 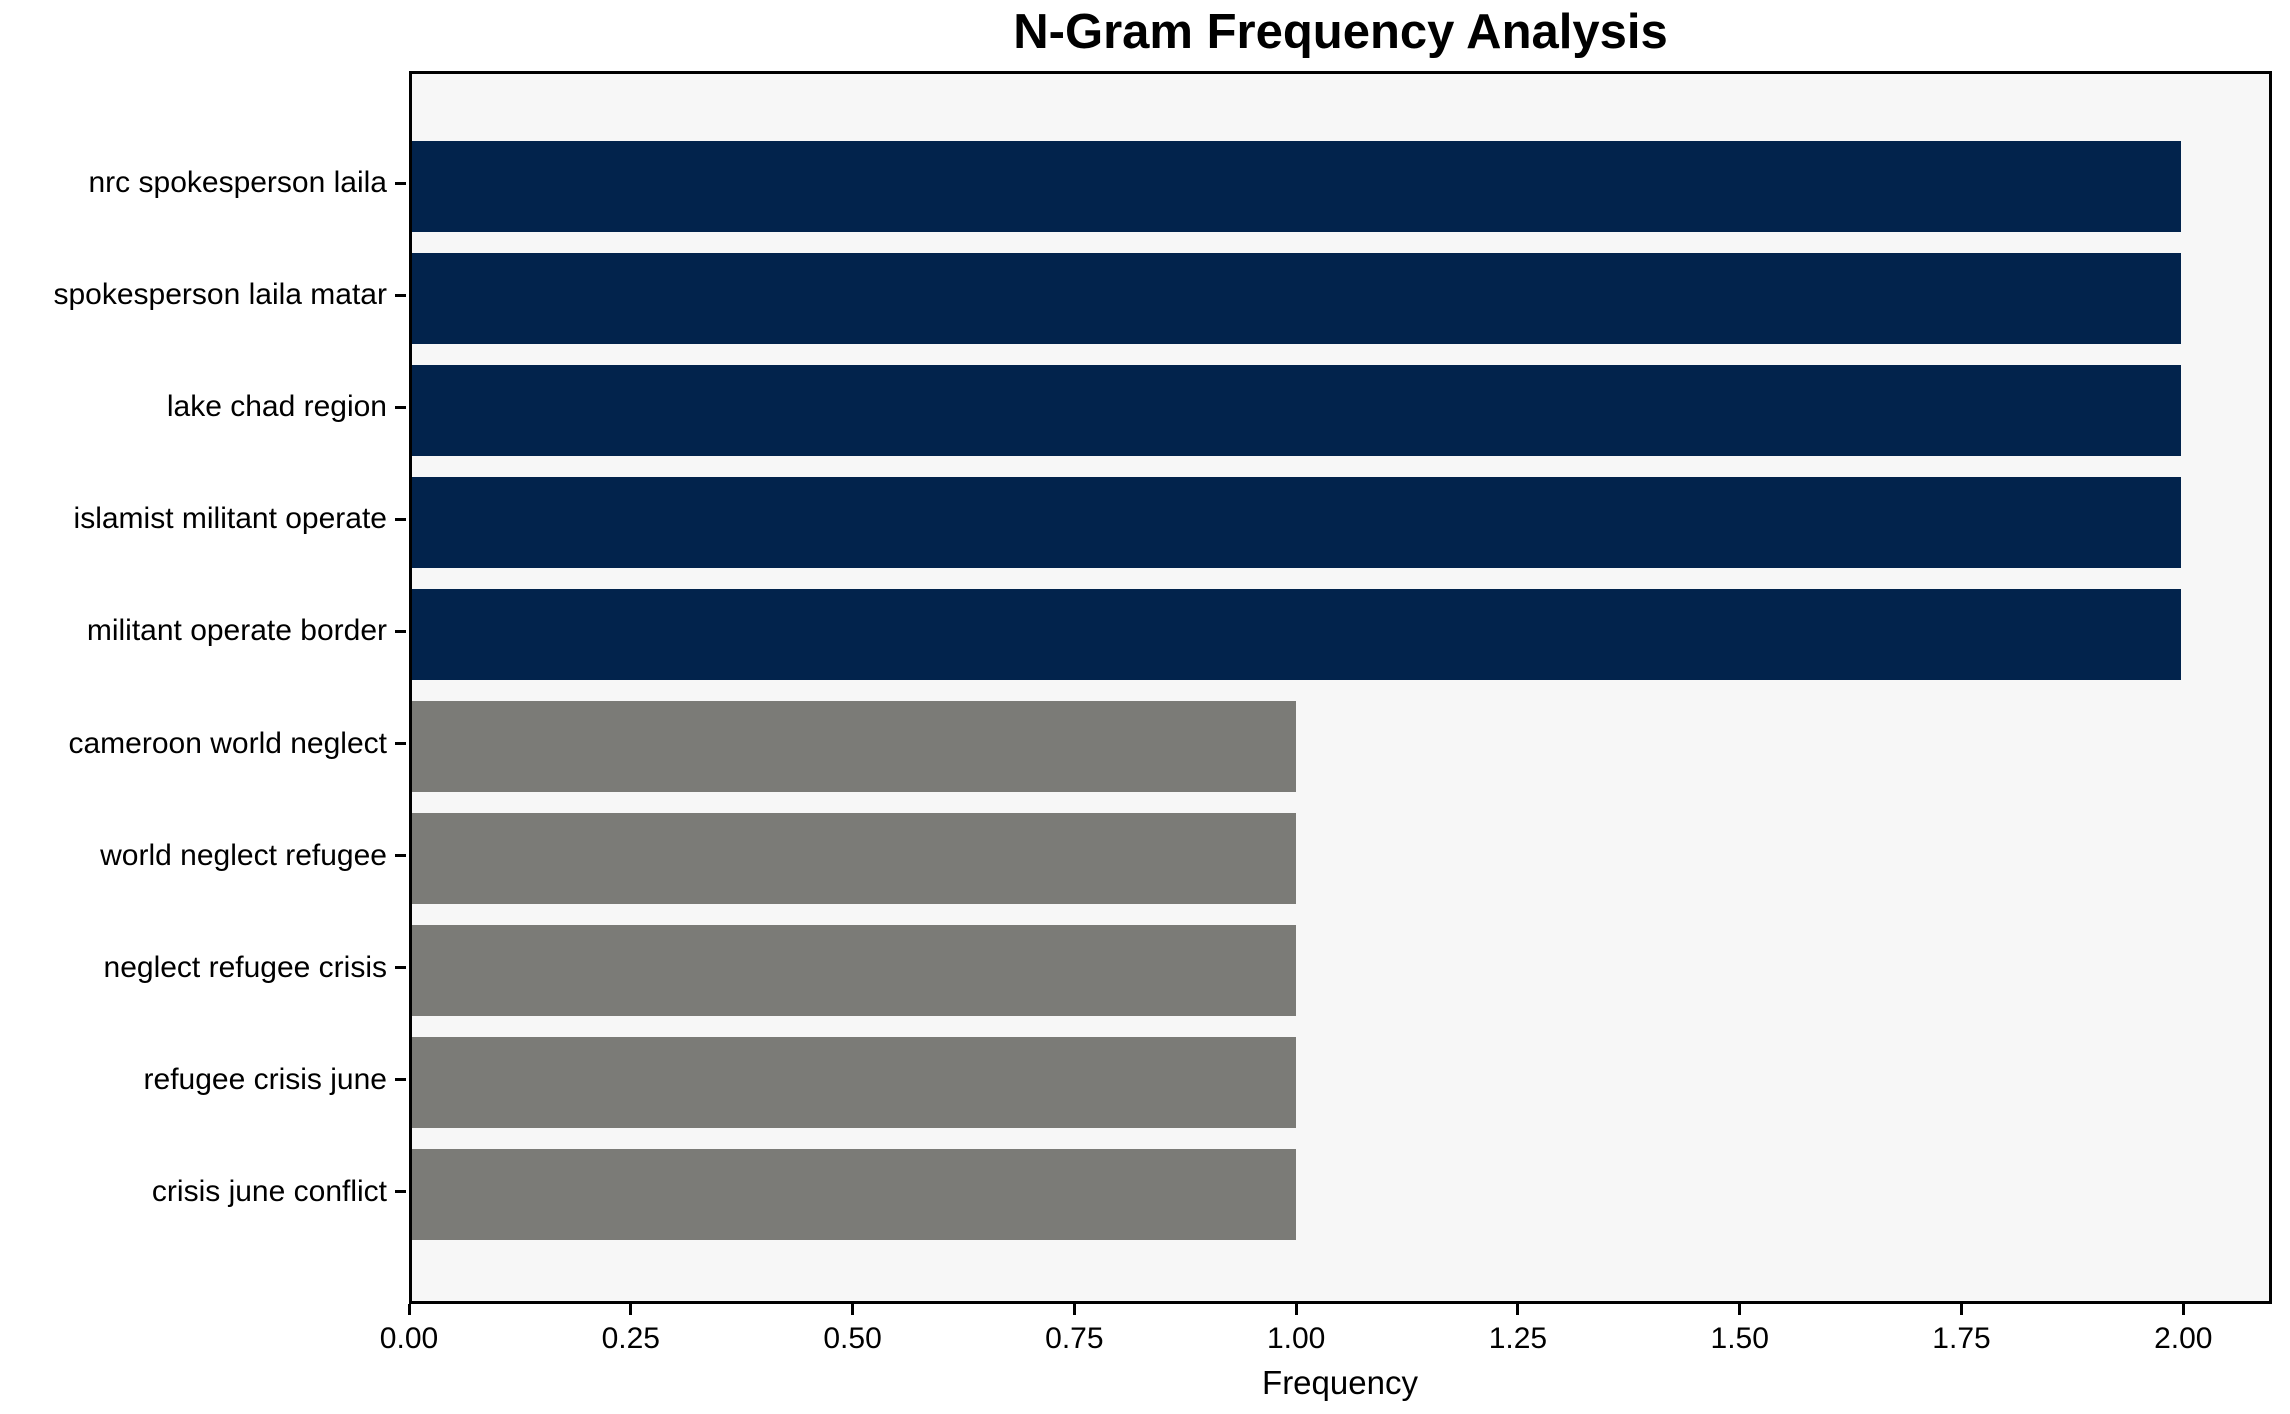 What do you see at coordinates (245, 967) in the screenshot?
I see `y-tick-label: neglect refugee crisis` at bounding box center [245, 967].